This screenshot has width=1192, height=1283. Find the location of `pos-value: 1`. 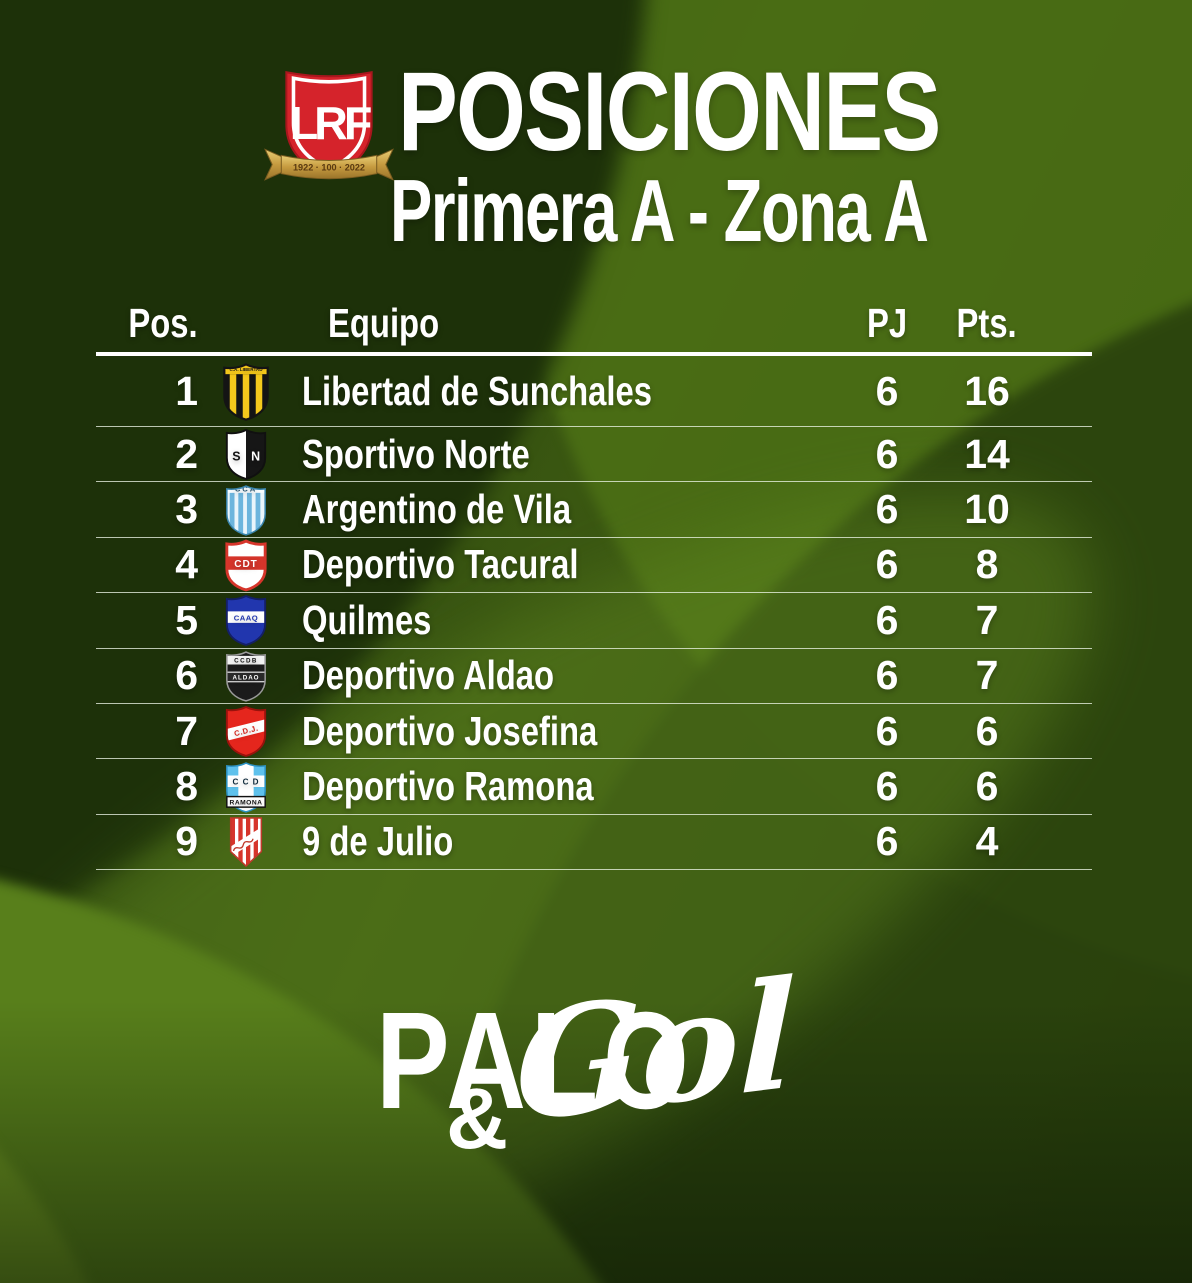

pos-value: 1 is located at coordinates (186, 390).